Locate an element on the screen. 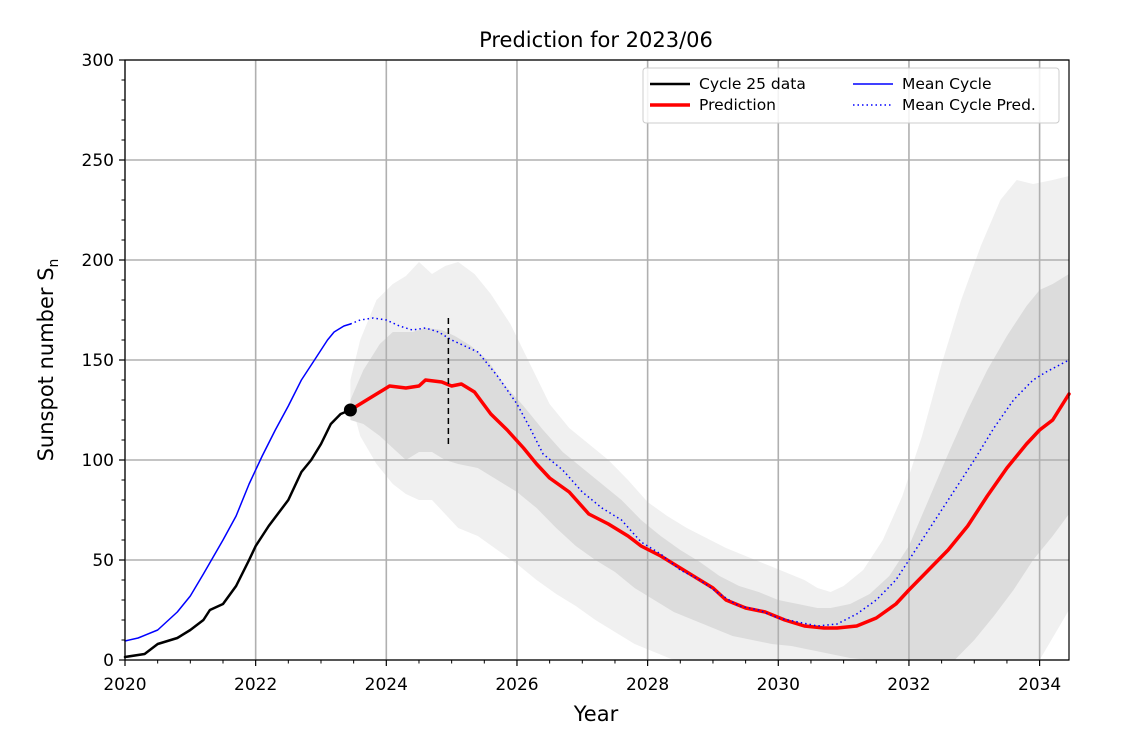 This screenshot has width=1125, height=750. legend-label-cycle25: Cycle 25 data is located at coordinates (752, 84).